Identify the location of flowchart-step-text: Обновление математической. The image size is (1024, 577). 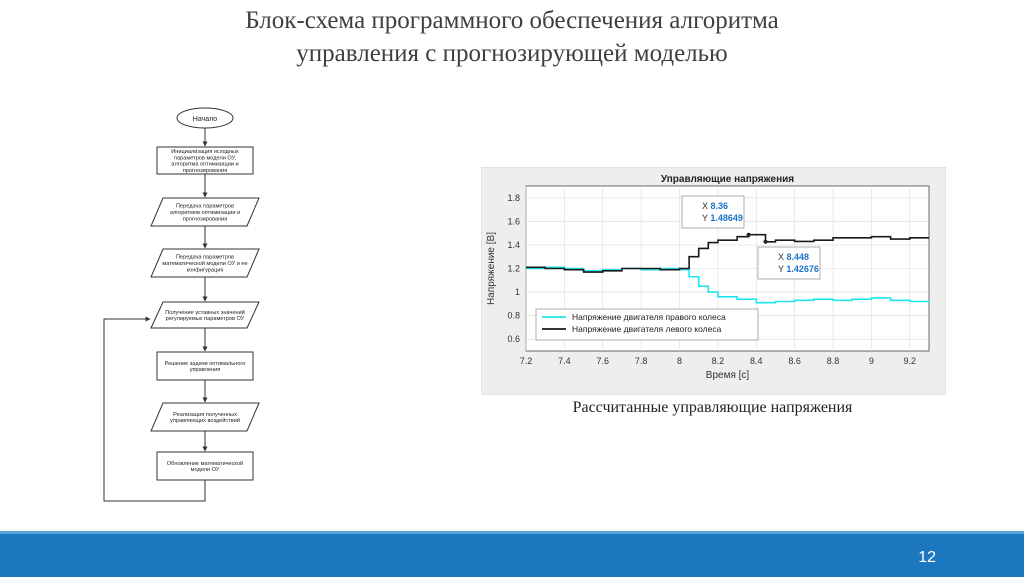
(205, 463).